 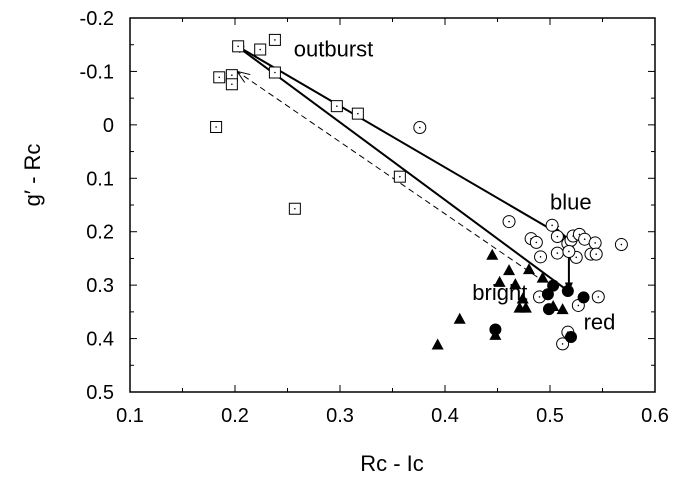 What do you see at coordinates (108, 126) in the screenshot?
I see `y-tick-label: 0` at bounding box center [108, 126].